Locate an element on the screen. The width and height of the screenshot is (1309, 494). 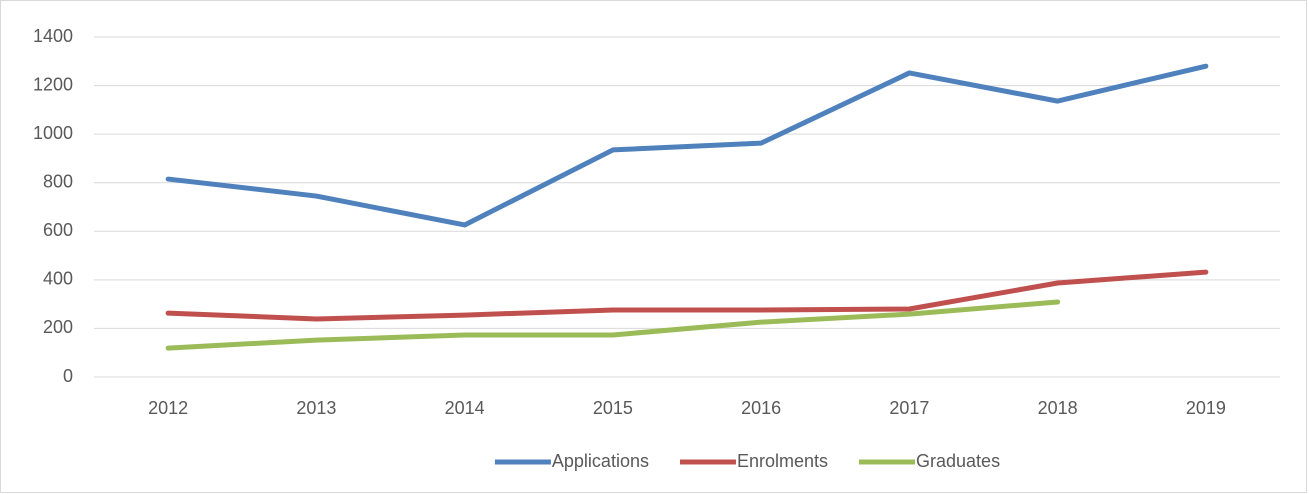
y-tick-label: 400 is located at coordinates (58, 279).